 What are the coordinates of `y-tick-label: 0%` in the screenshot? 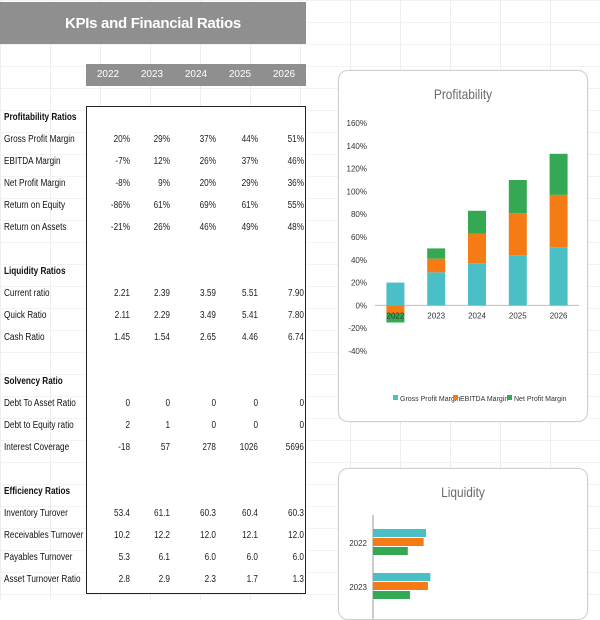 It's located at (361, 305).